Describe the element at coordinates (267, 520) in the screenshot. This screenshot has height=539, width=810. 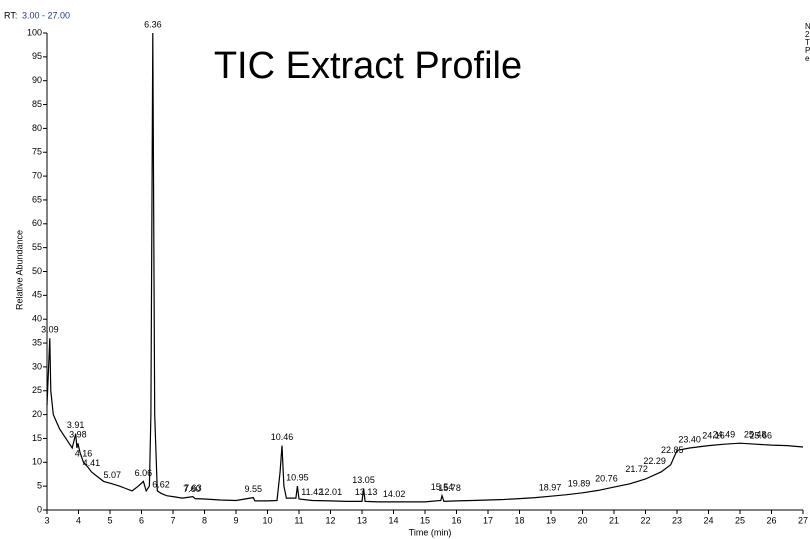
I see `x-tick-label: 10` at that location.